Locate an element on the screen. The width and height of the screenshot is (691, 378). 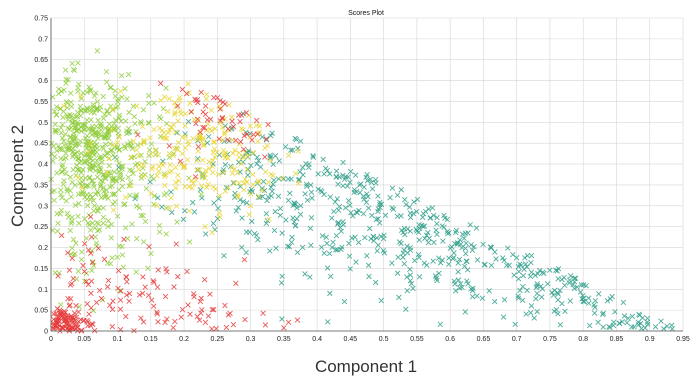
x-tick-label: 0.3 is located at coordinates (251, 339).